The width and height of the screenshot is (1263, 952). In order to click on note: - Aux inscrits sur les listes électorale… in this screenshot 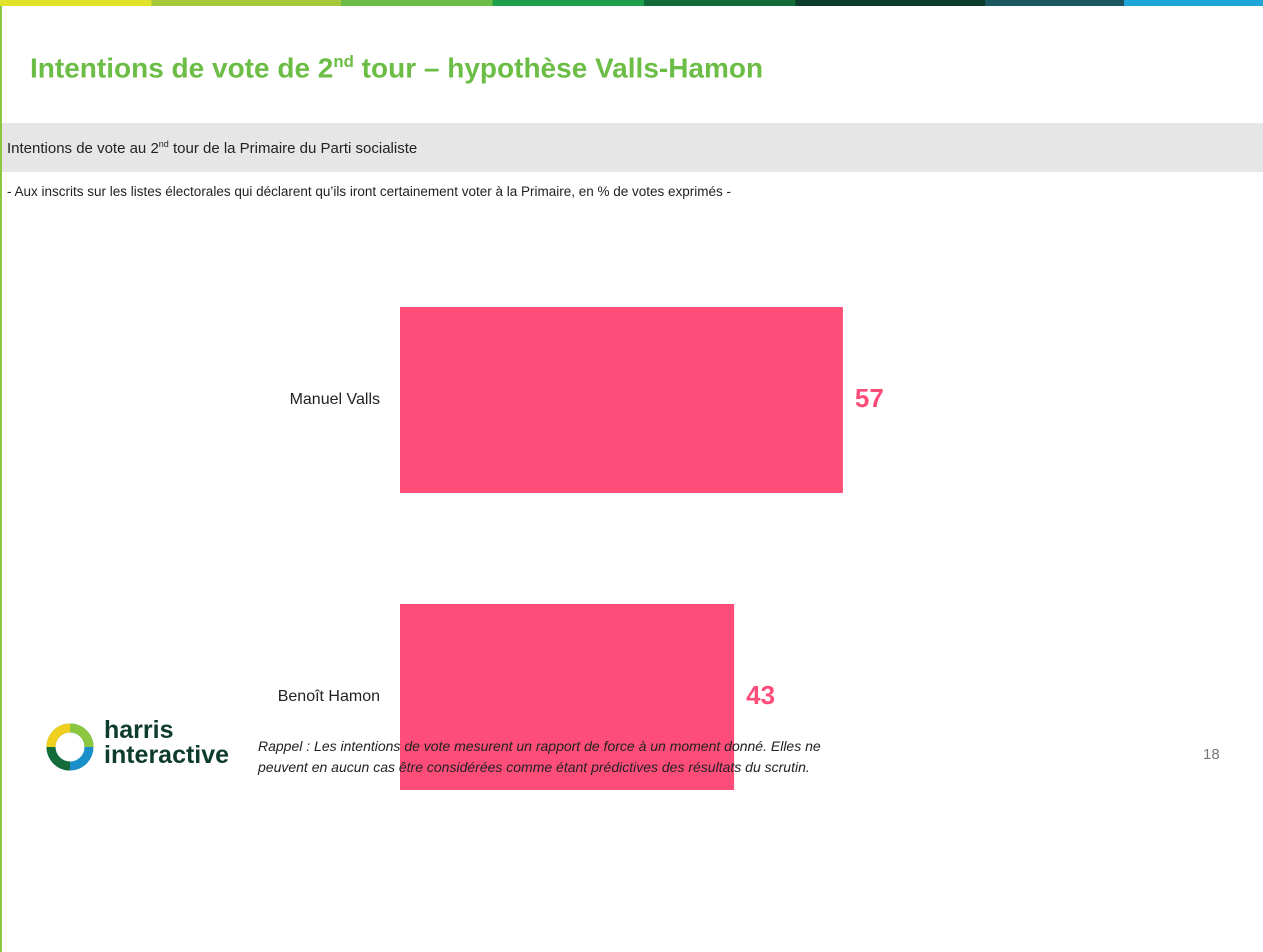, I will do `click(369, 191)`.